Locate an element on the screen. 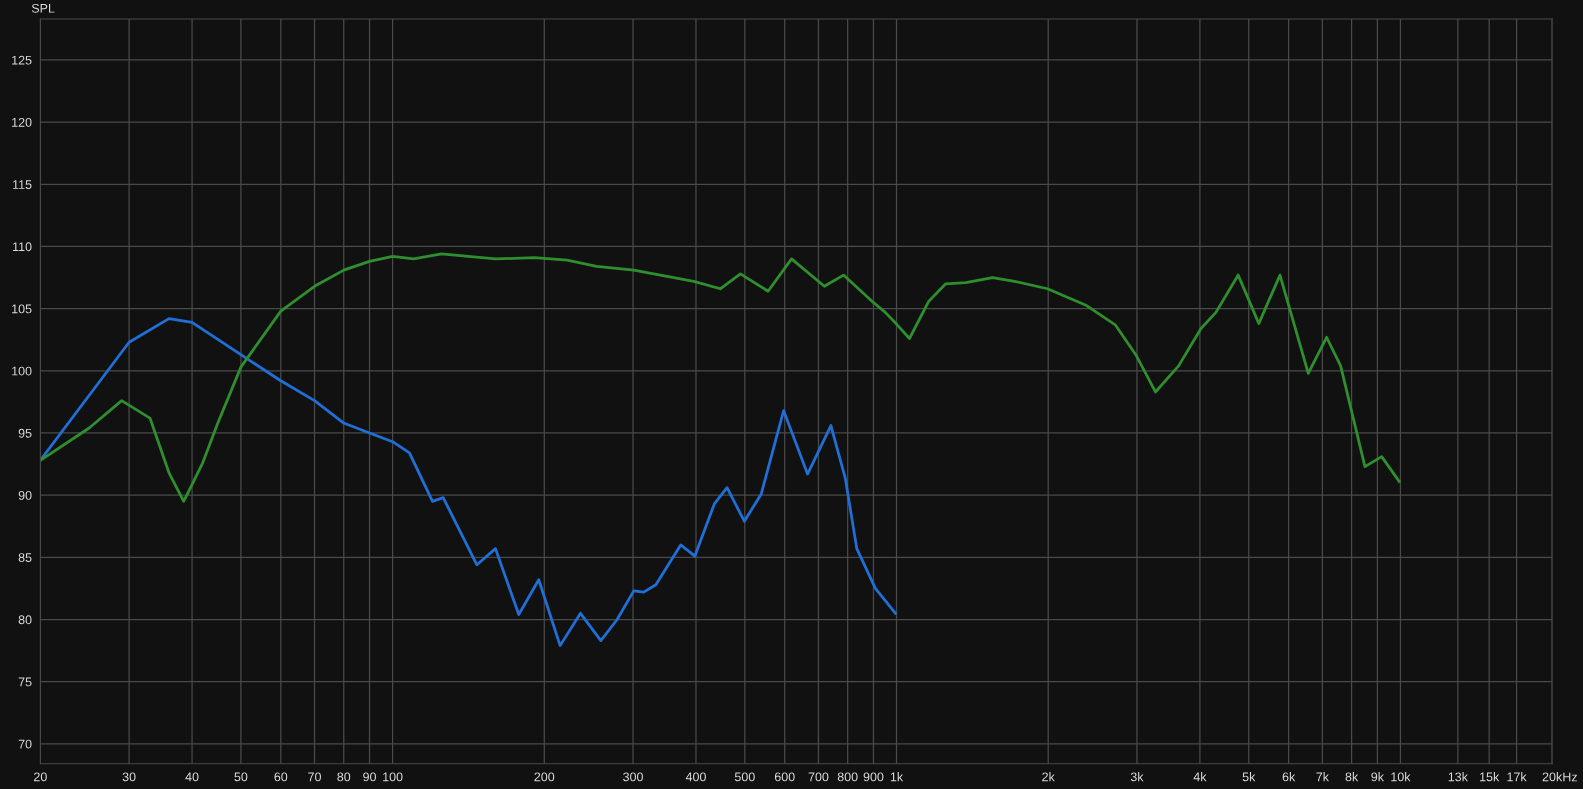 The image size is (1583, 789). x-tick-label: 400 is located at coordinates (695, 777).